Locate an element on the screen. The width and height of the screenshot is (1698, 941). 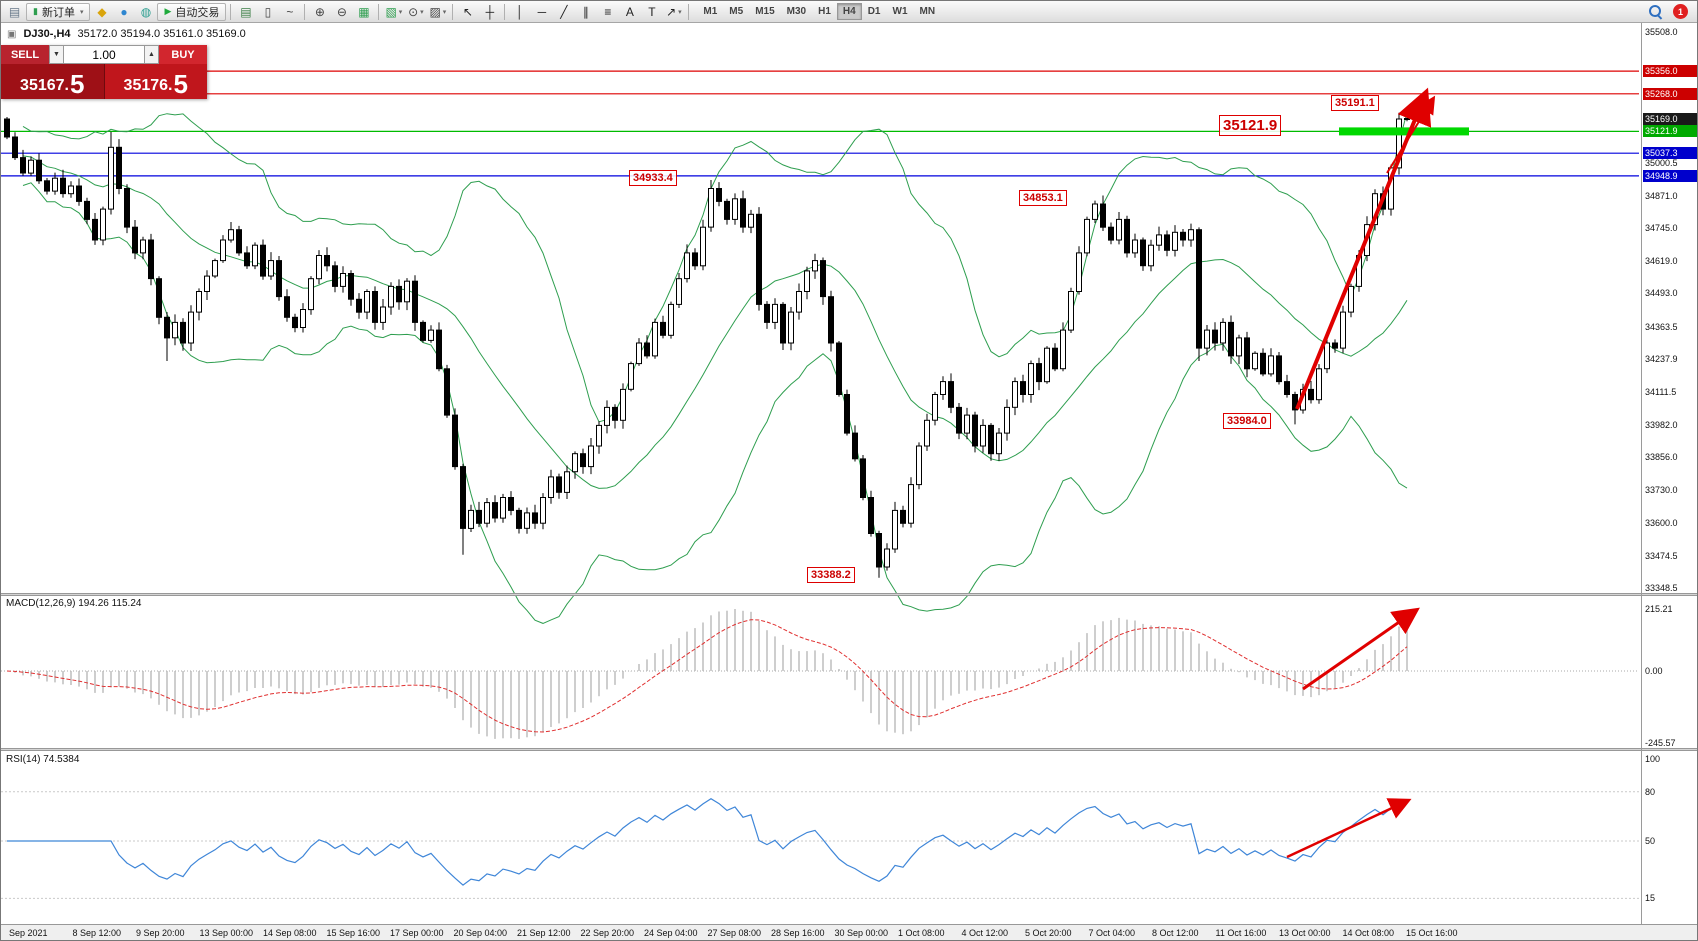
sell-price-button: 35167. 5 is located at coordinates (53, 81).